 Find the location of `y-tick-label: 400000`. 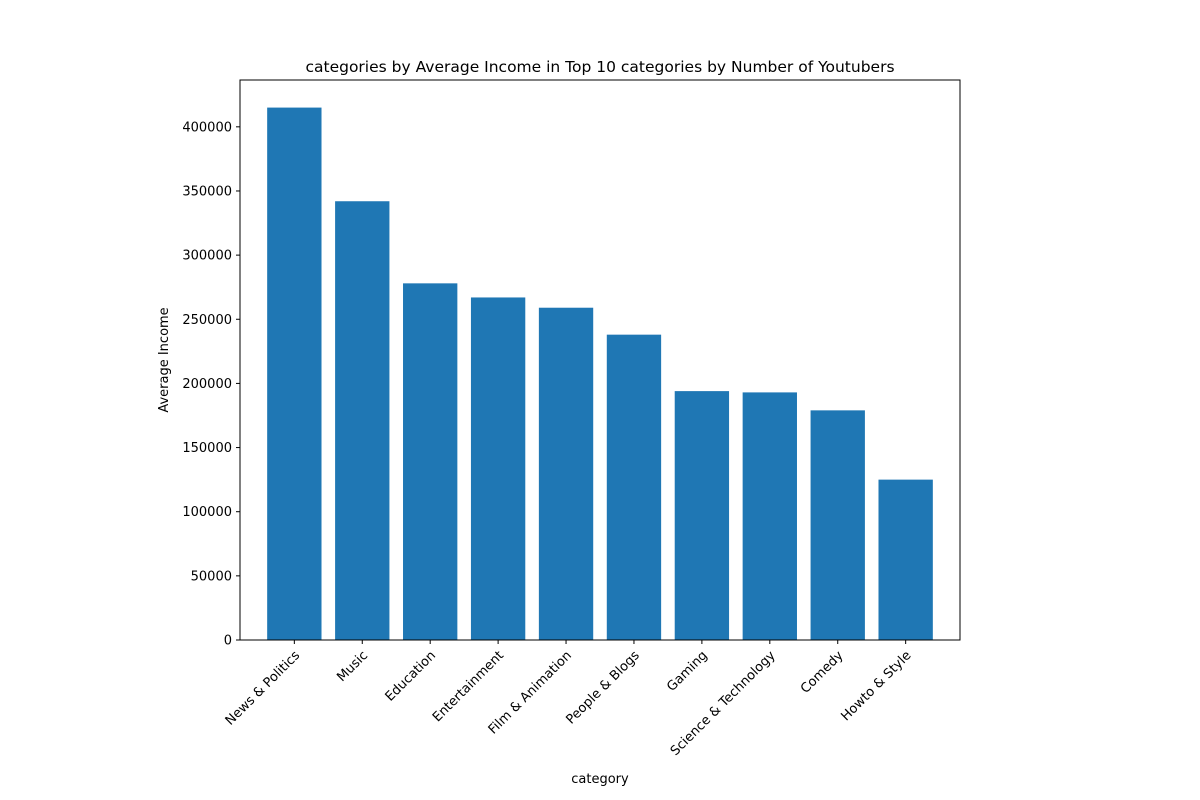

y-tick-label: 400000 is located at coordinates (207, 127).